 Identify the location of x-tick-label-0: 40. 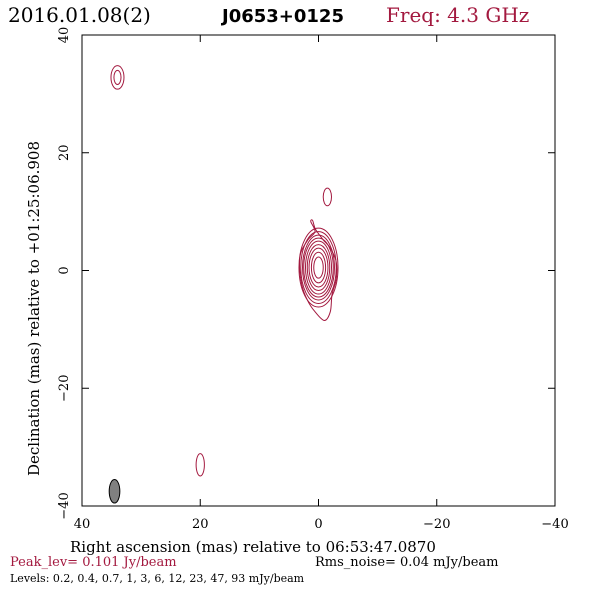
(82, 524).